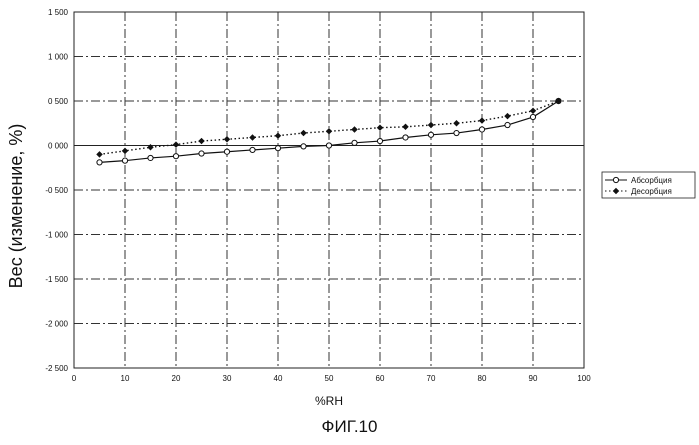 This screenshot has height=445, width=699. What do you see at coordinates (651, 180) in the screenshot?
I see `legend-label: Абсорбция` at bounding box center [651, 180].